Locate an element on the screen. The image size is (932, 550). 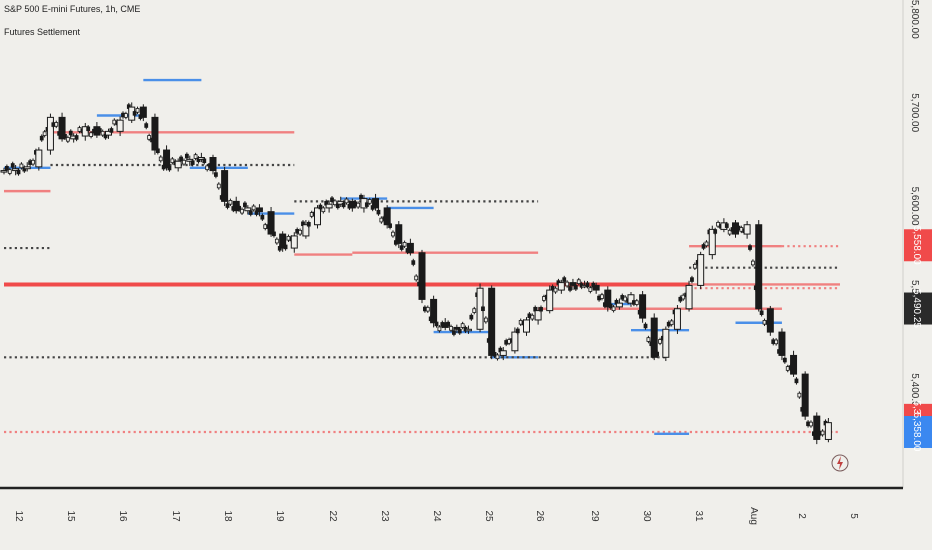
symbol-title: S&P 500 E-mini Futures, 1h, CME is located at coordinates (72, 9).